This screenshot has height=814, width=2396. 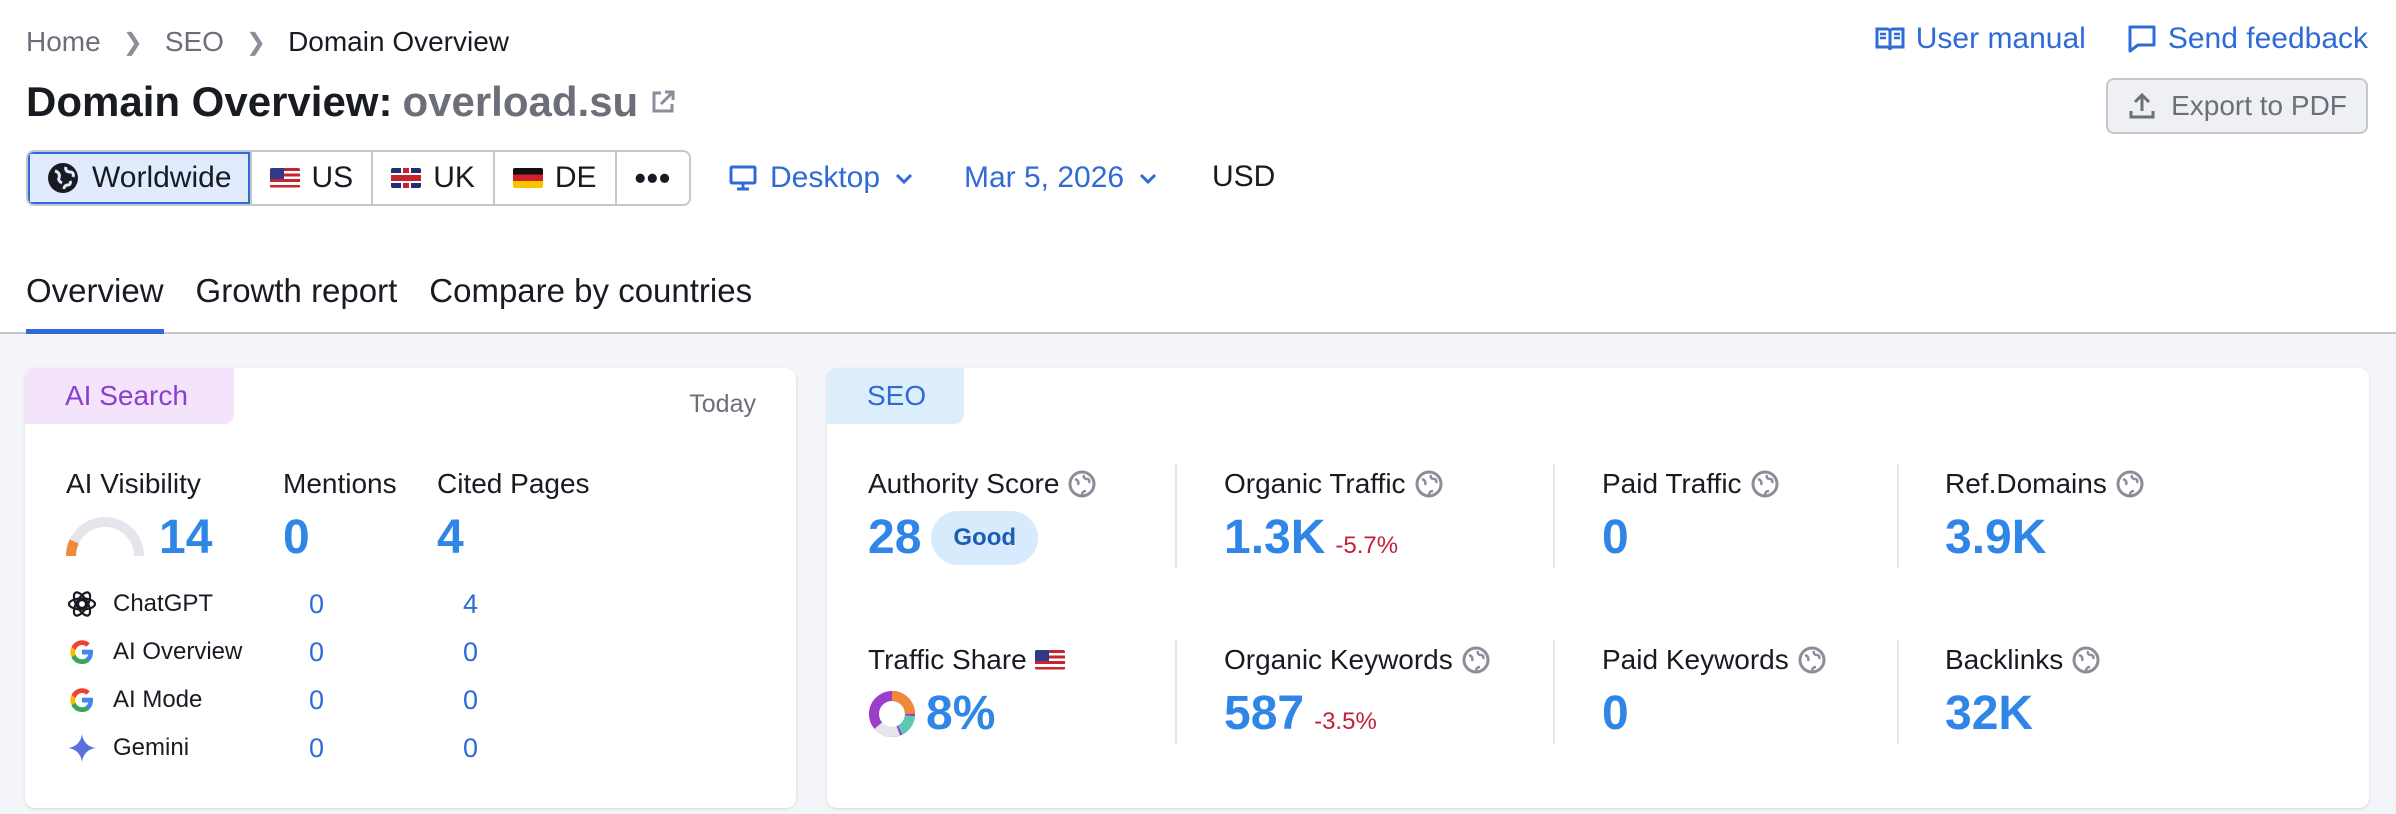 What do you see at coordinates (1275, 537) in the screenshot?
I see `organic-traffic-value: 1.3K` at bounding box center [1275, 537].